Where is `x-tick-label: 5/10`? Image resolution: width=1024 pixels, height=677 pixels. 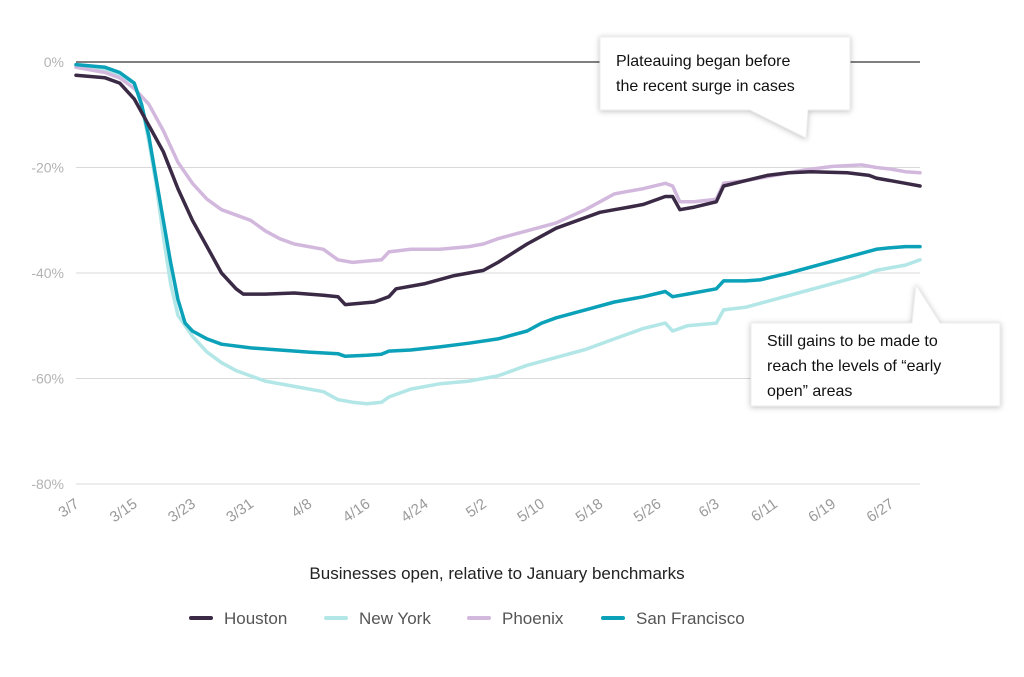
x-tick-label: 5/10 is located at coordinates (531, 510).